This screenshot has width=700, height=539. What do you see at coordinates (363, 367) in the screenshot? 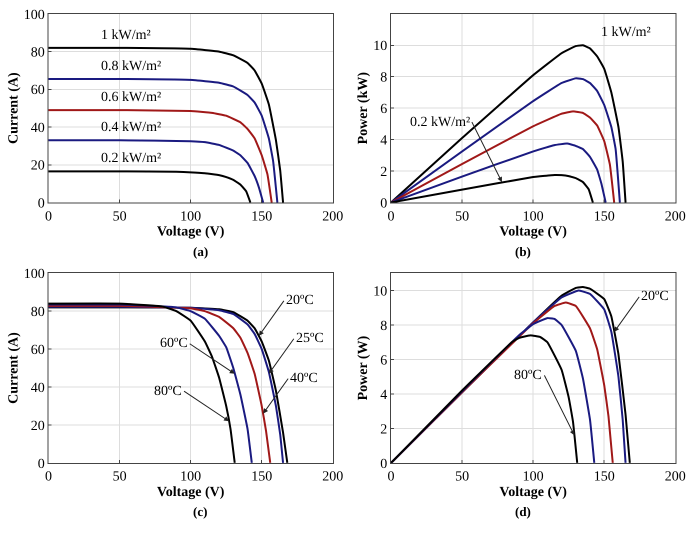
I see `y-axis-title: Power (W)` at bounding box center [363, 367].